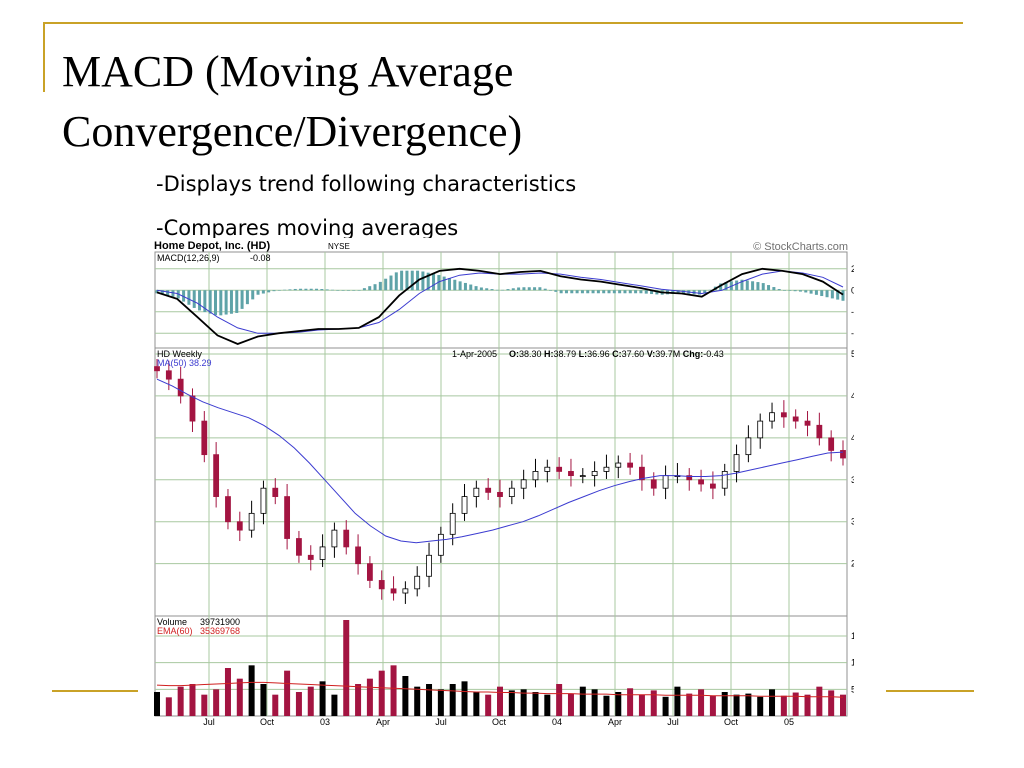 The height and width of the screenshot is (768, 1024). Describe the element at coordinates (500, 689) in the screenshot. I see `volume-ema-line` at that location.